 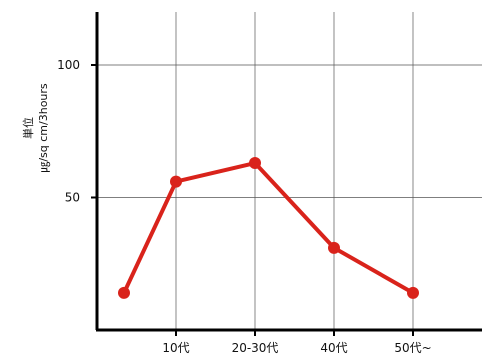 I want to click on y-tick-label: 50, so click(x=72, y=198).